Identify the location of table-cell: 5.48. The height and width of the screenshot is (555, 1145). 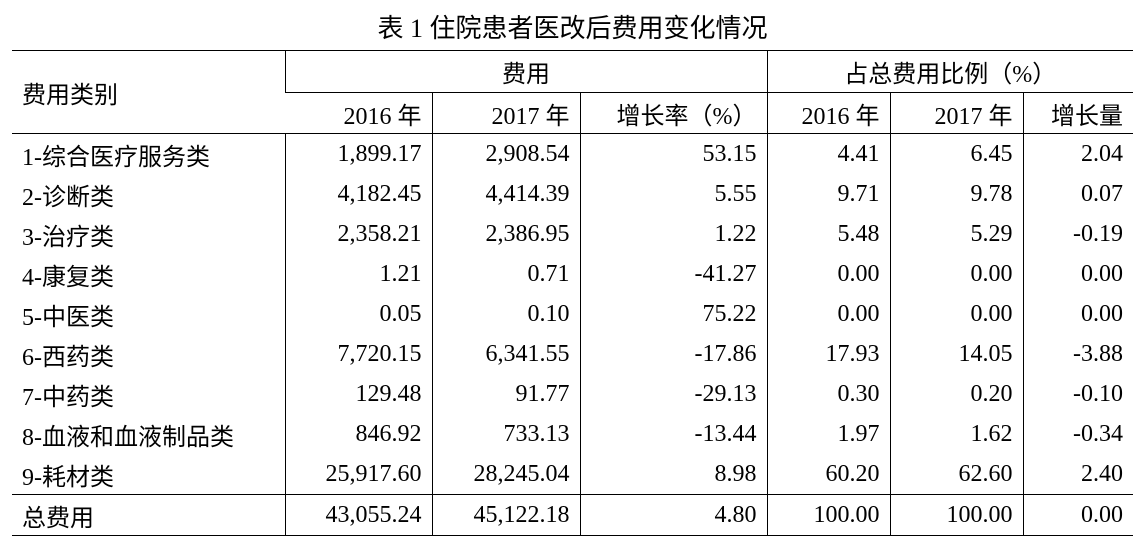
(828, 234).